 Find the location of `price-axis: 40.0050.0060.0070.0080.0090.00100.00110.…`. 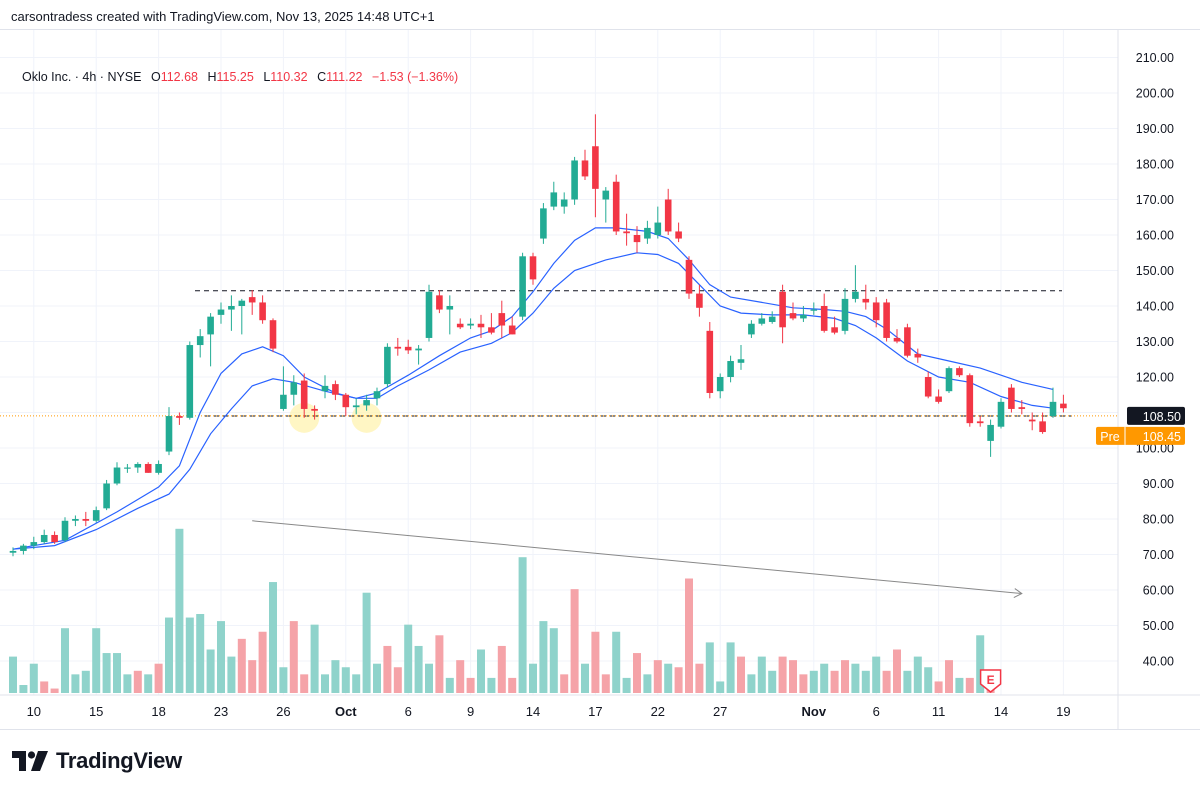

price-axis: 40.0050.0060.0070.0080.0090.00100.00110.… is located at coordinates (1155, 360).